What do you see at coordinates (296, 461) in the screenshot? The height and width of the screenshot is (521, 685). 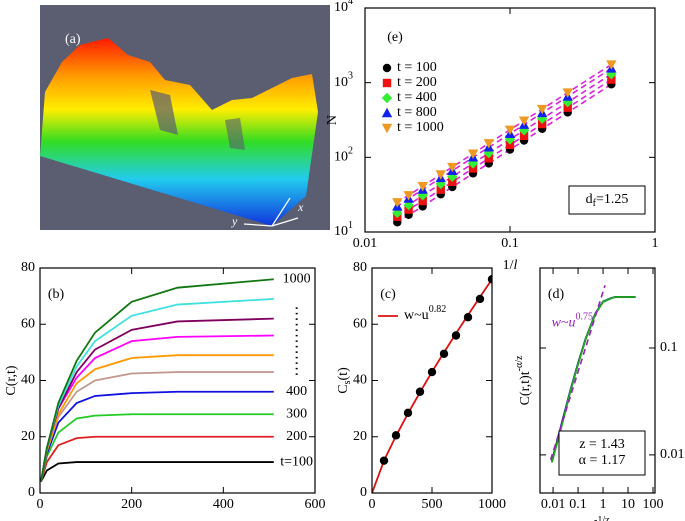 I see `series-label: t=100` at bounding box center [296, 461].